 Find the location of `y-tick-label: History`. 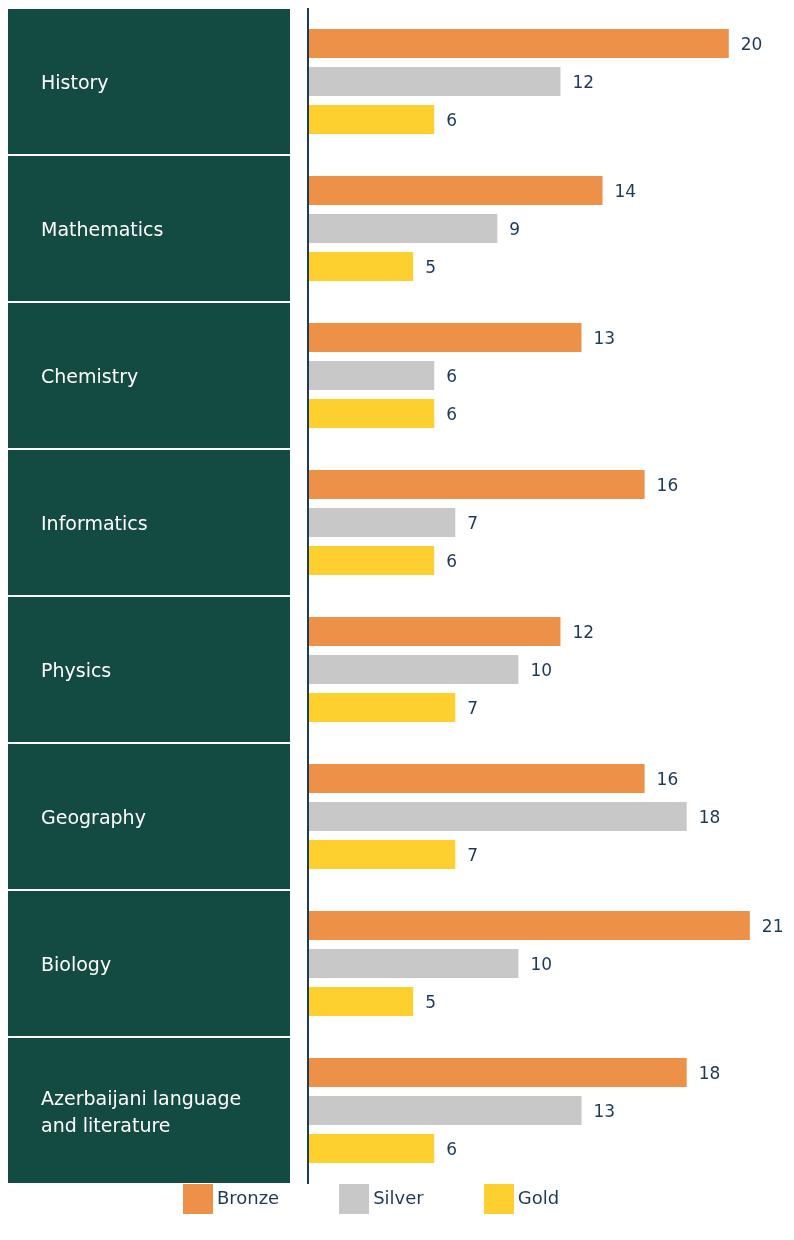

y-tick-label: History is located at coordinates (75, 81).